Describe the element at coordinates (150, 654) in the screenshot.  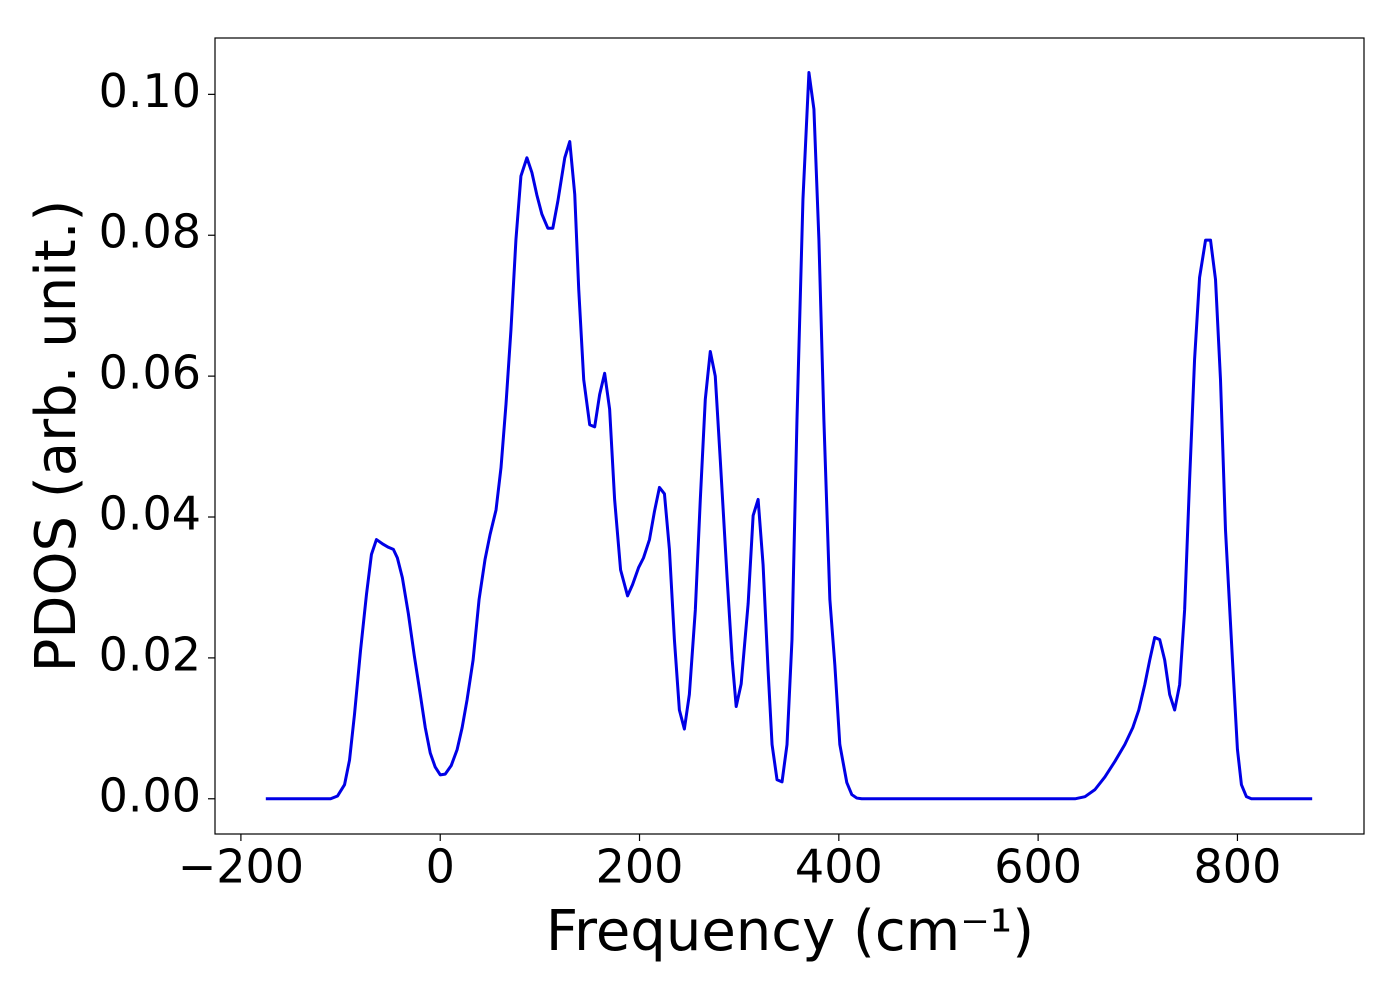
I see `y-tick-label: 0.02` at that location.